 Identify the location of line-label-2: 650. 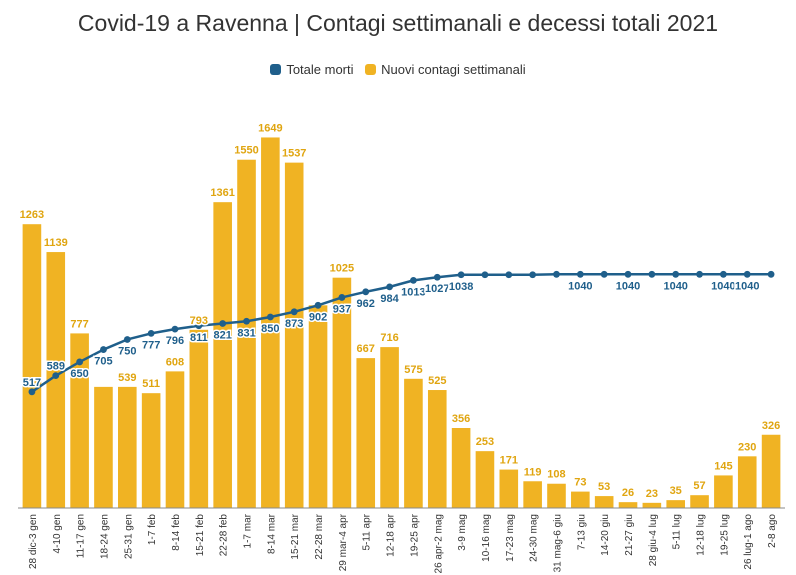
(79, 374).